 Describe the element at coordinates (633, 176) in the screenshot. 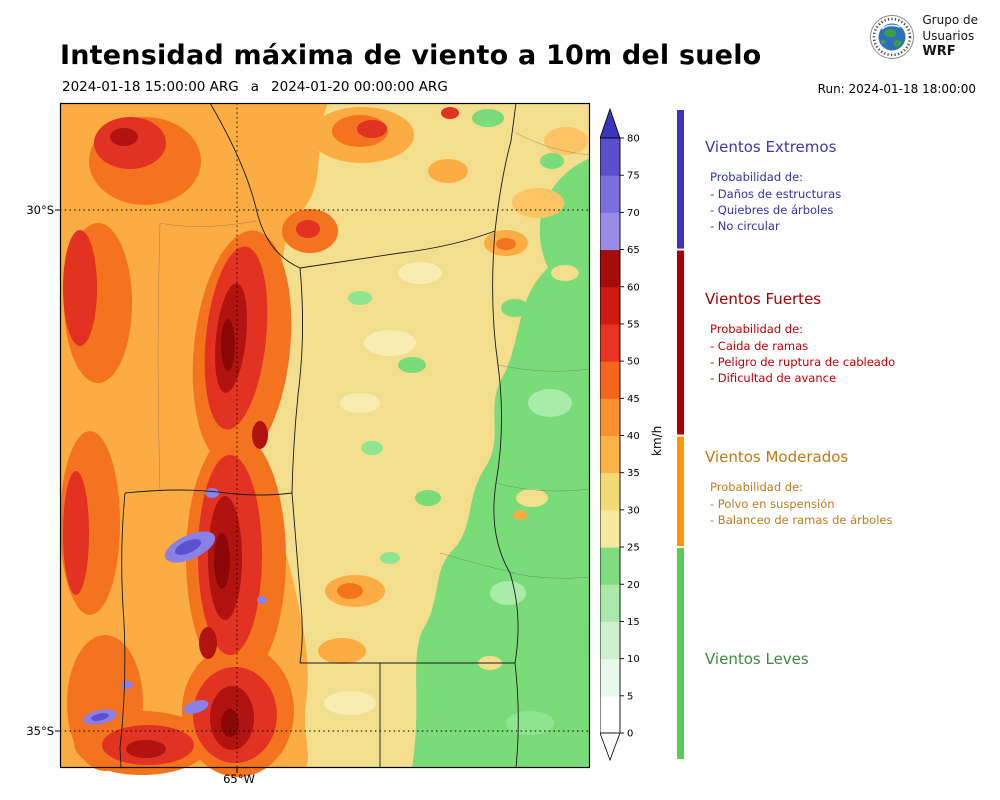

I see `svg-text: 75` at that location.